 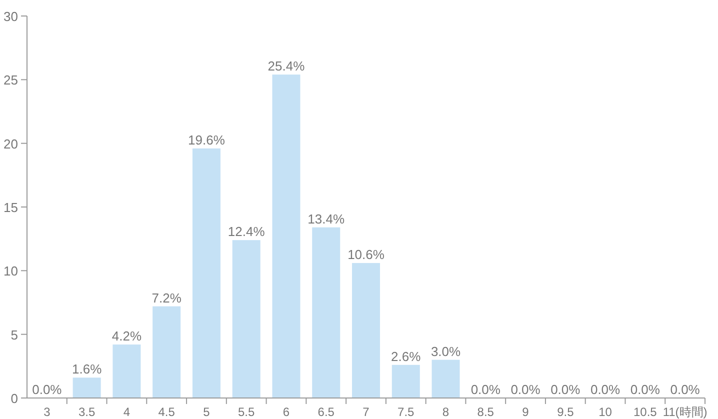 What do you see at coordinates (11, 16) in the screenshot?
I see `y-tick-label: 30` at bounding box center [11, 16].